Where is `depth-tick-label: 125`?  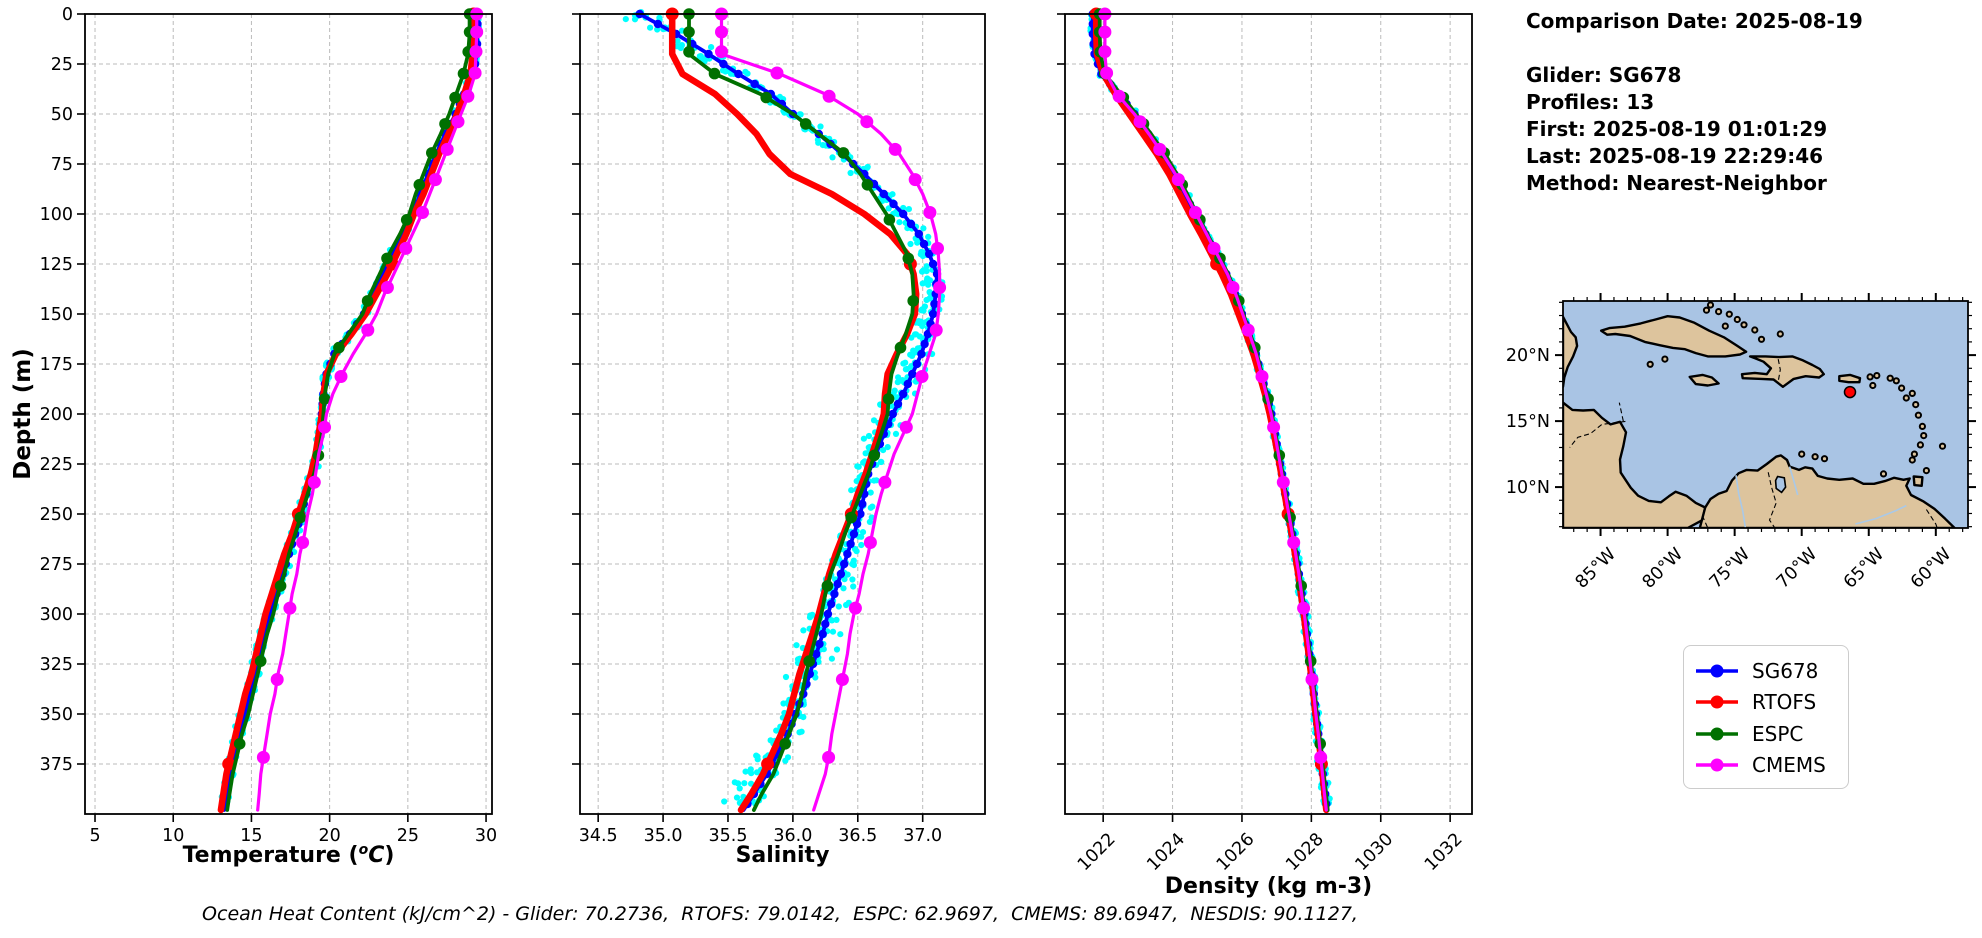
depth-tick-label: 125 is located at coordinates (56, 265).